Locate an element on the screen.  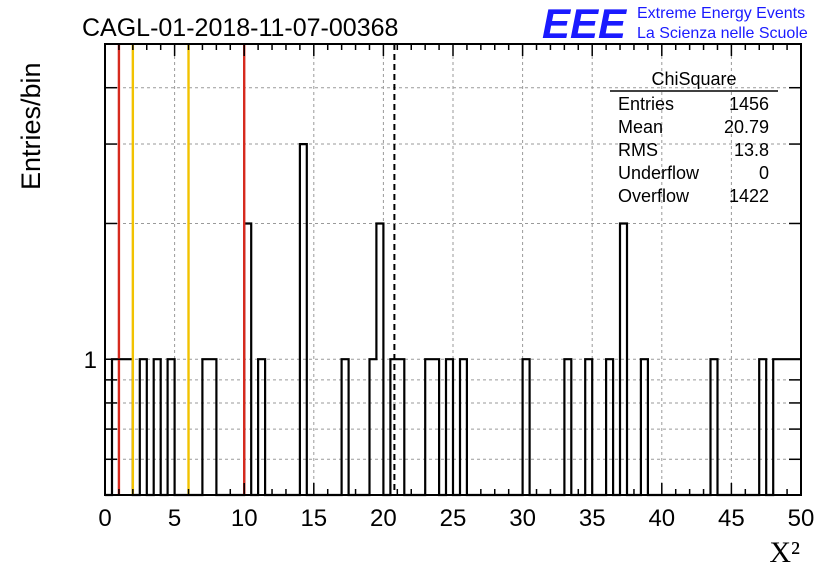
x-tick-label: 45 is located at coordinates (731, 518).